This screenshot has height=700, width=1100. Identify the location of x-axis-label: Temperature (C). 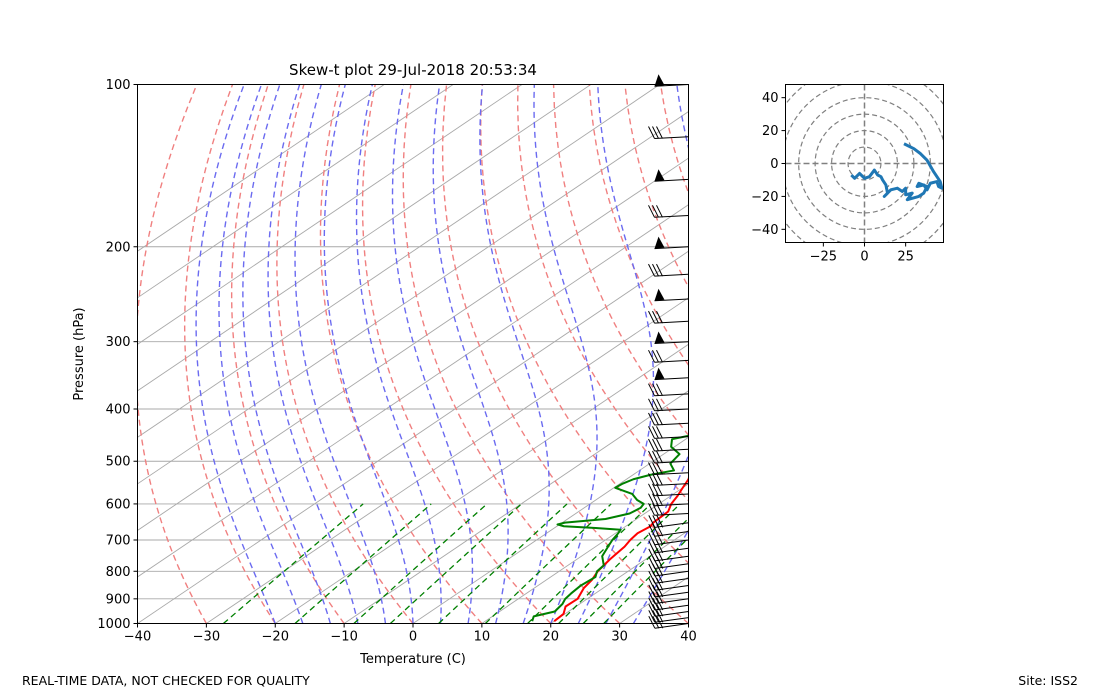
(412, 659).